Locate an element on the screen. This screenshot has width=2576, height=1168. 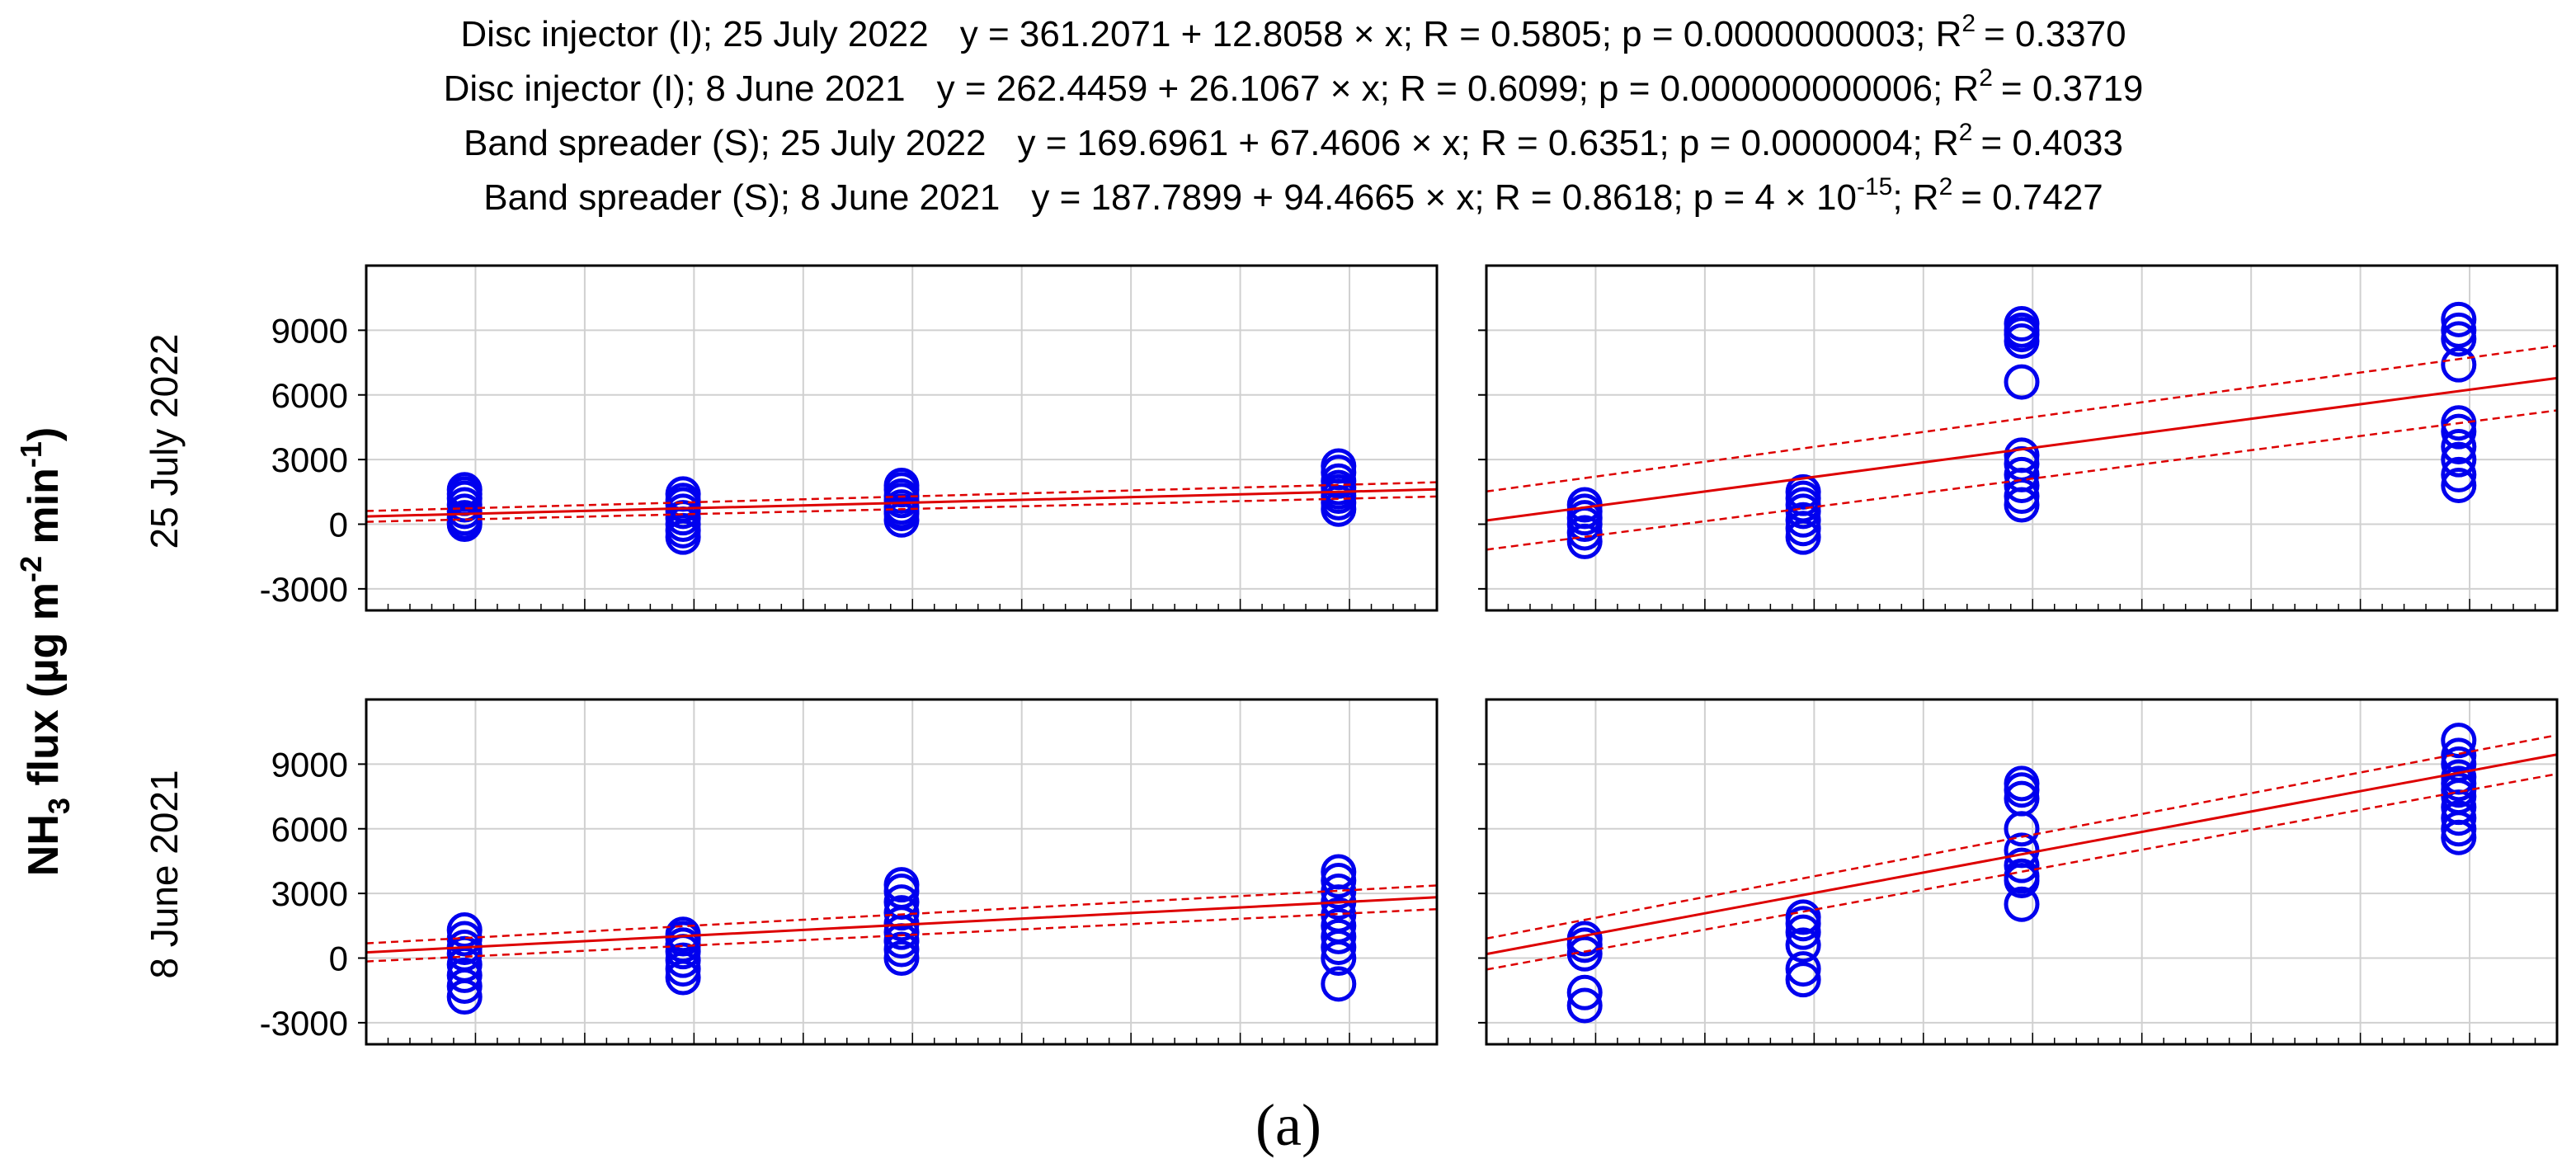
equation-label-4: Band spreader (S); 8 June 2021 is located at coordinates (741, 197).